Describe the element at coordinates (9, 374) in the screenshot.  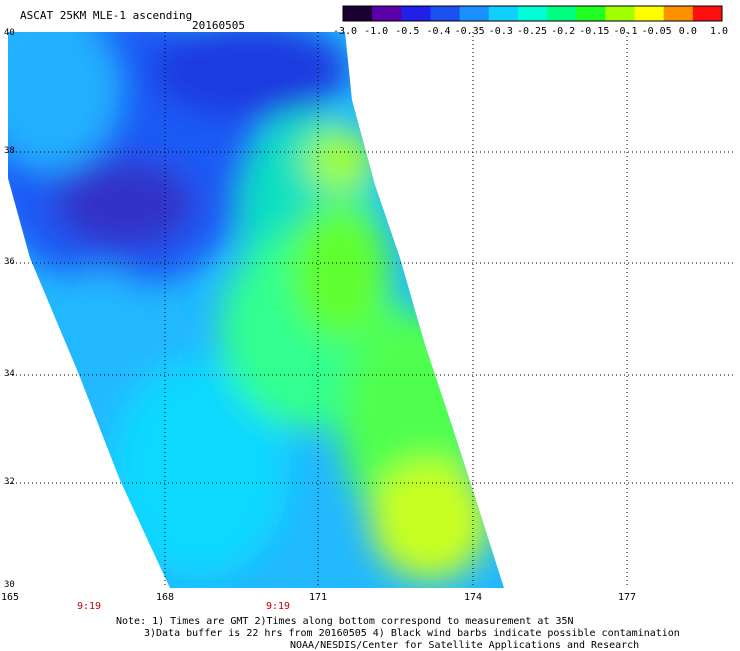
I see `lat-label-34: 34` at that location.